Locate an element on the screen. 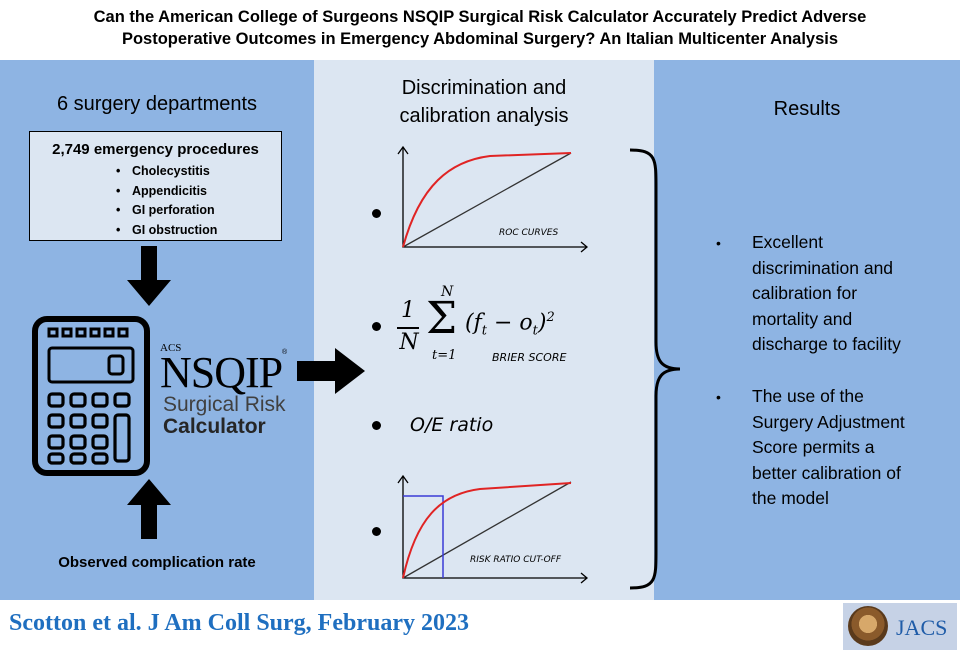  procedure-item: • GI obstruction is located at coordinates (167, 229).